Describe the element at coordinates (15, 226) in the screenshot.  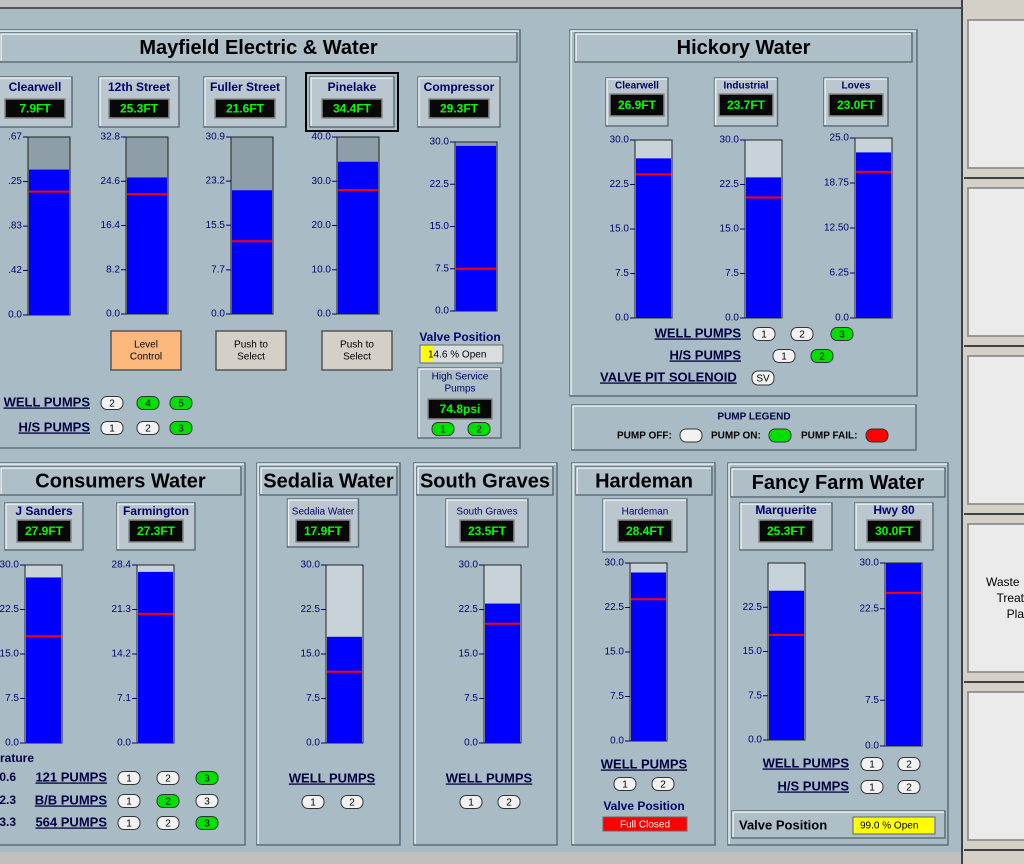
I see `tank-tick-label: .83` at that location.